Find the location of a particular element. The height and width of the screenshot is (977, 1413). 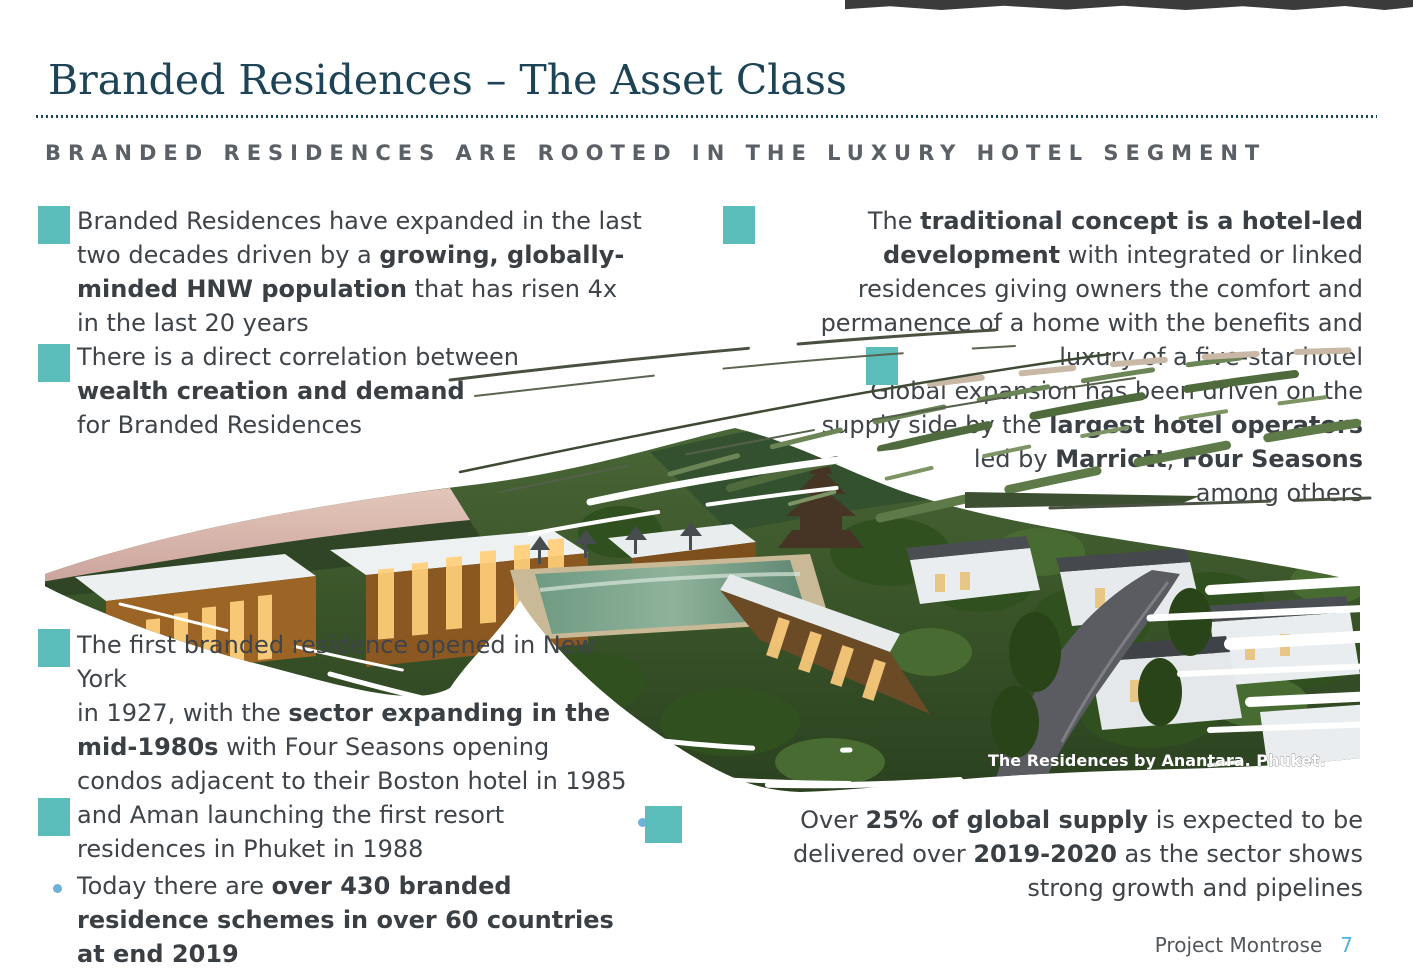

text-line: Today there are over 430 branded is located at coordinates (294, 886).